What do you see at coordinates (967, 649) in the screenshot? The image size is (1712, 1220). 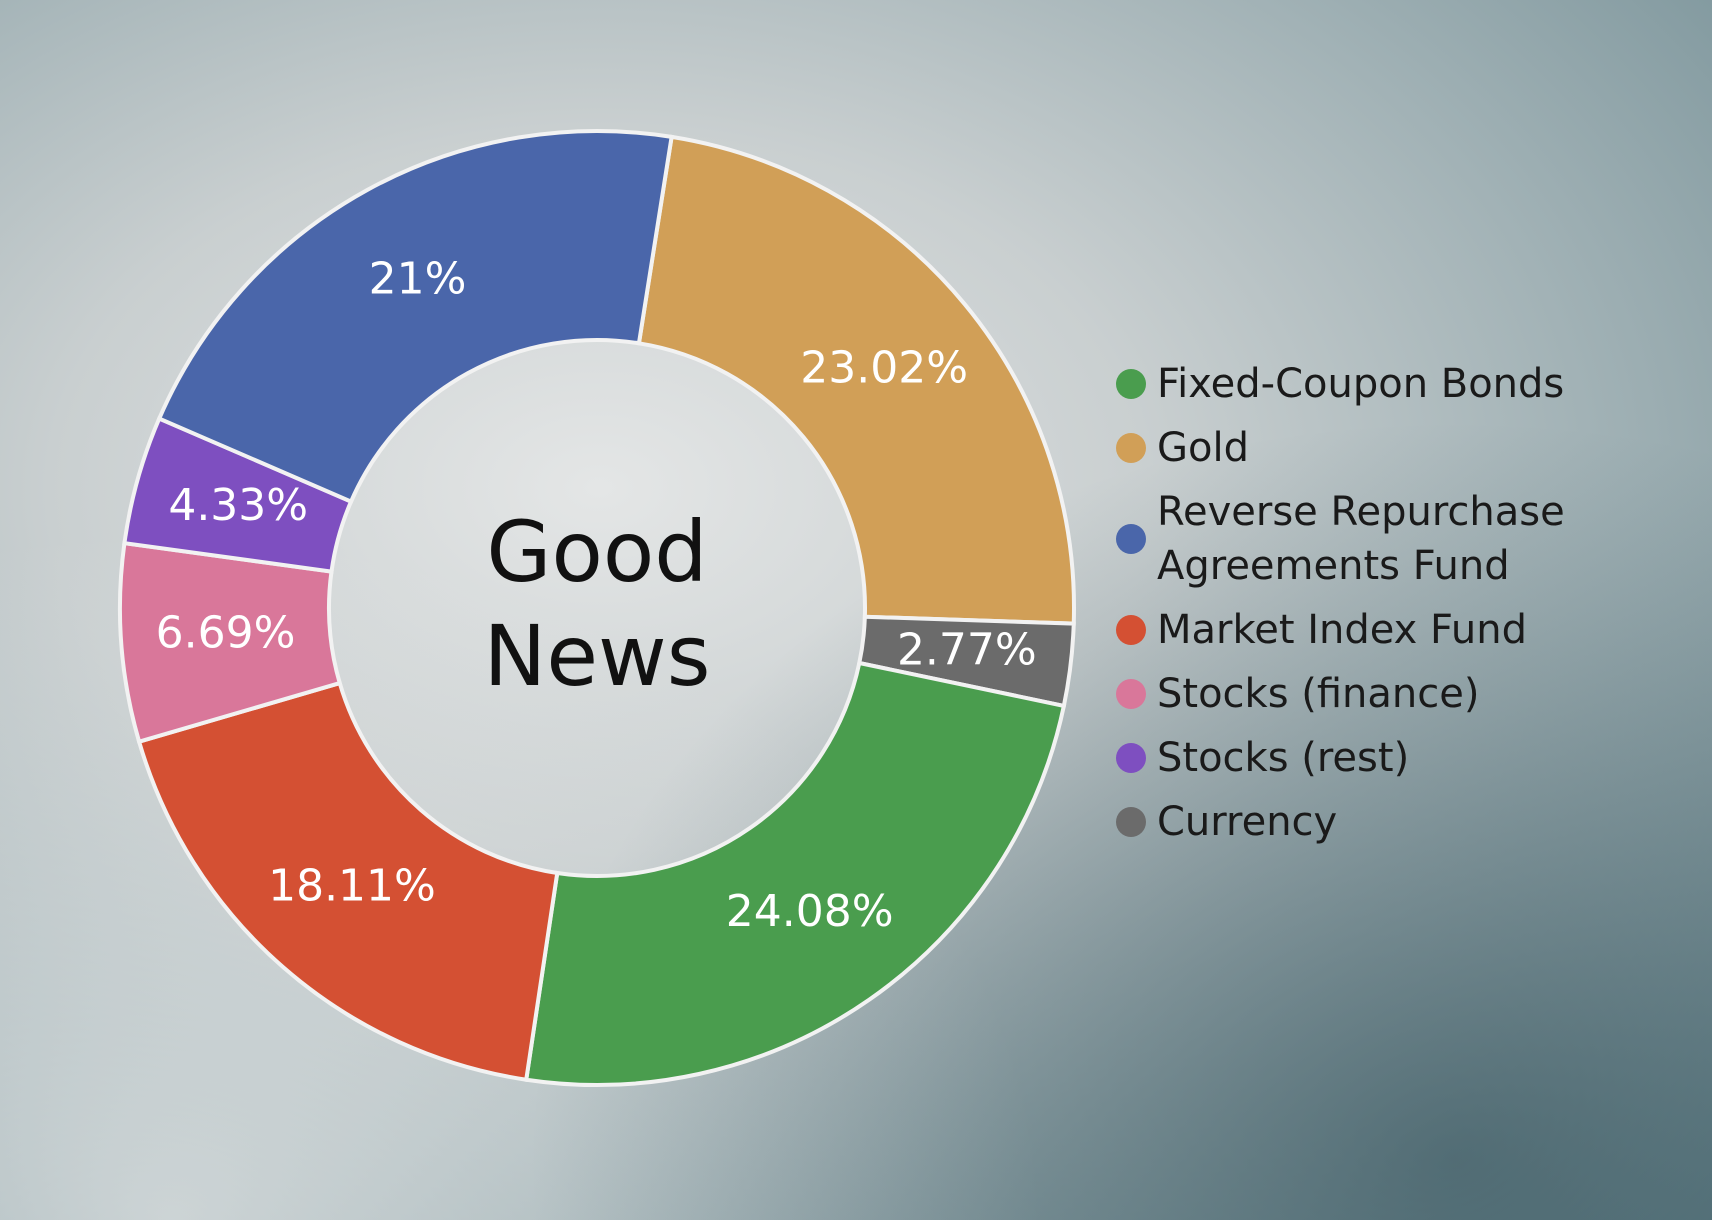 I see `value-label: 2.77%` at bounding box center [967, 649].